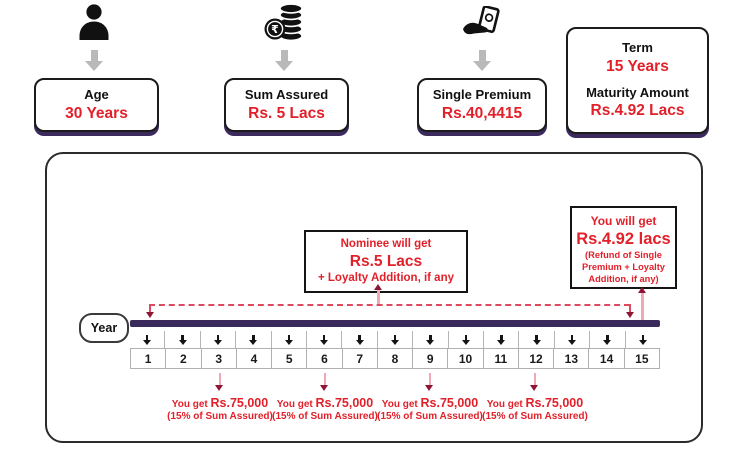 The height and width of the screenshot is (450, 740). What do you see at coordinates (324, 358) in the screenshot?
I see `year-cell: 6` at bounding box center [324, 358].